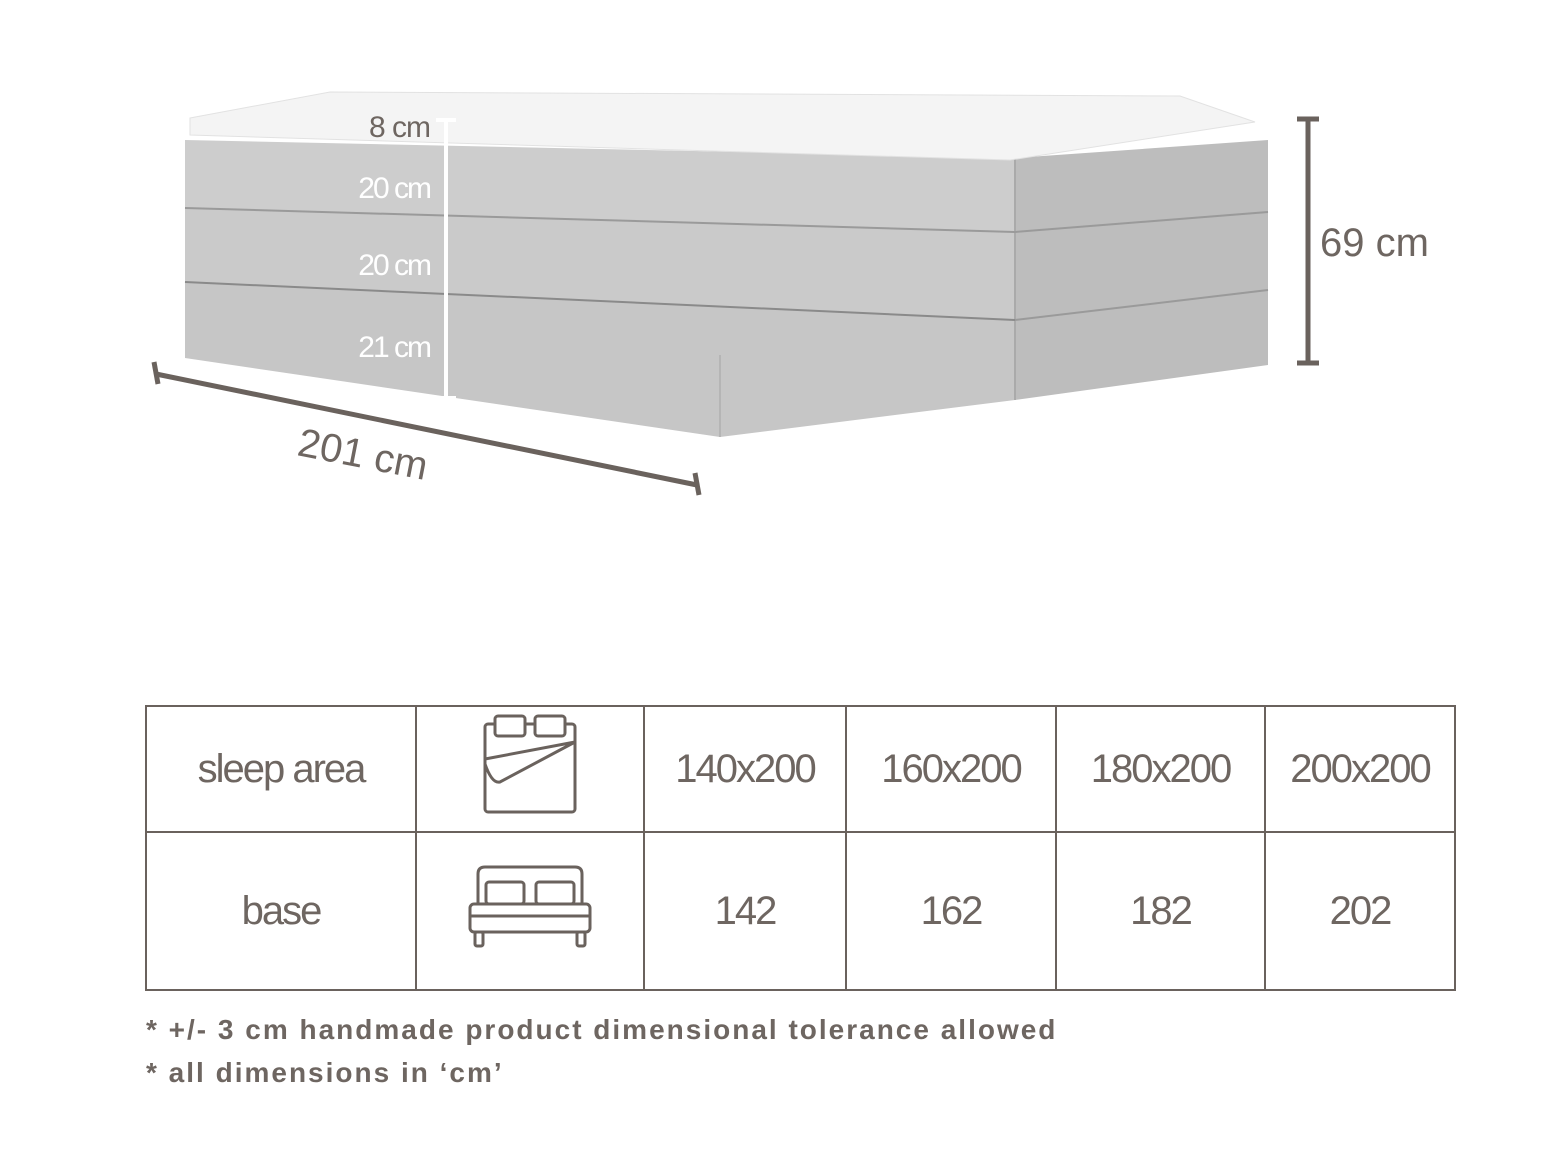  I want to click on table-cell: 142, so click(745, 911).